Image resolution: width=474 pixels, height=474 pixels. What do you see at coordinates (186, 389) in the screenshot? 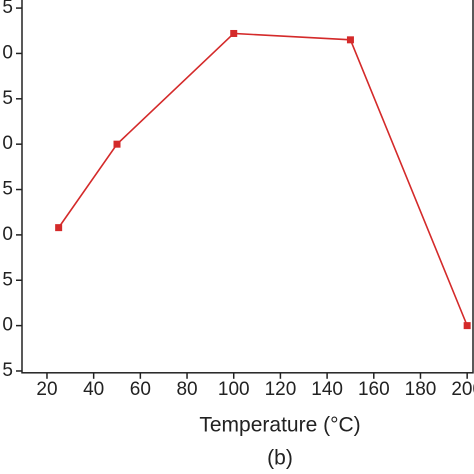
I see `x-tick-label: 80` at bounding box center [186, 389].